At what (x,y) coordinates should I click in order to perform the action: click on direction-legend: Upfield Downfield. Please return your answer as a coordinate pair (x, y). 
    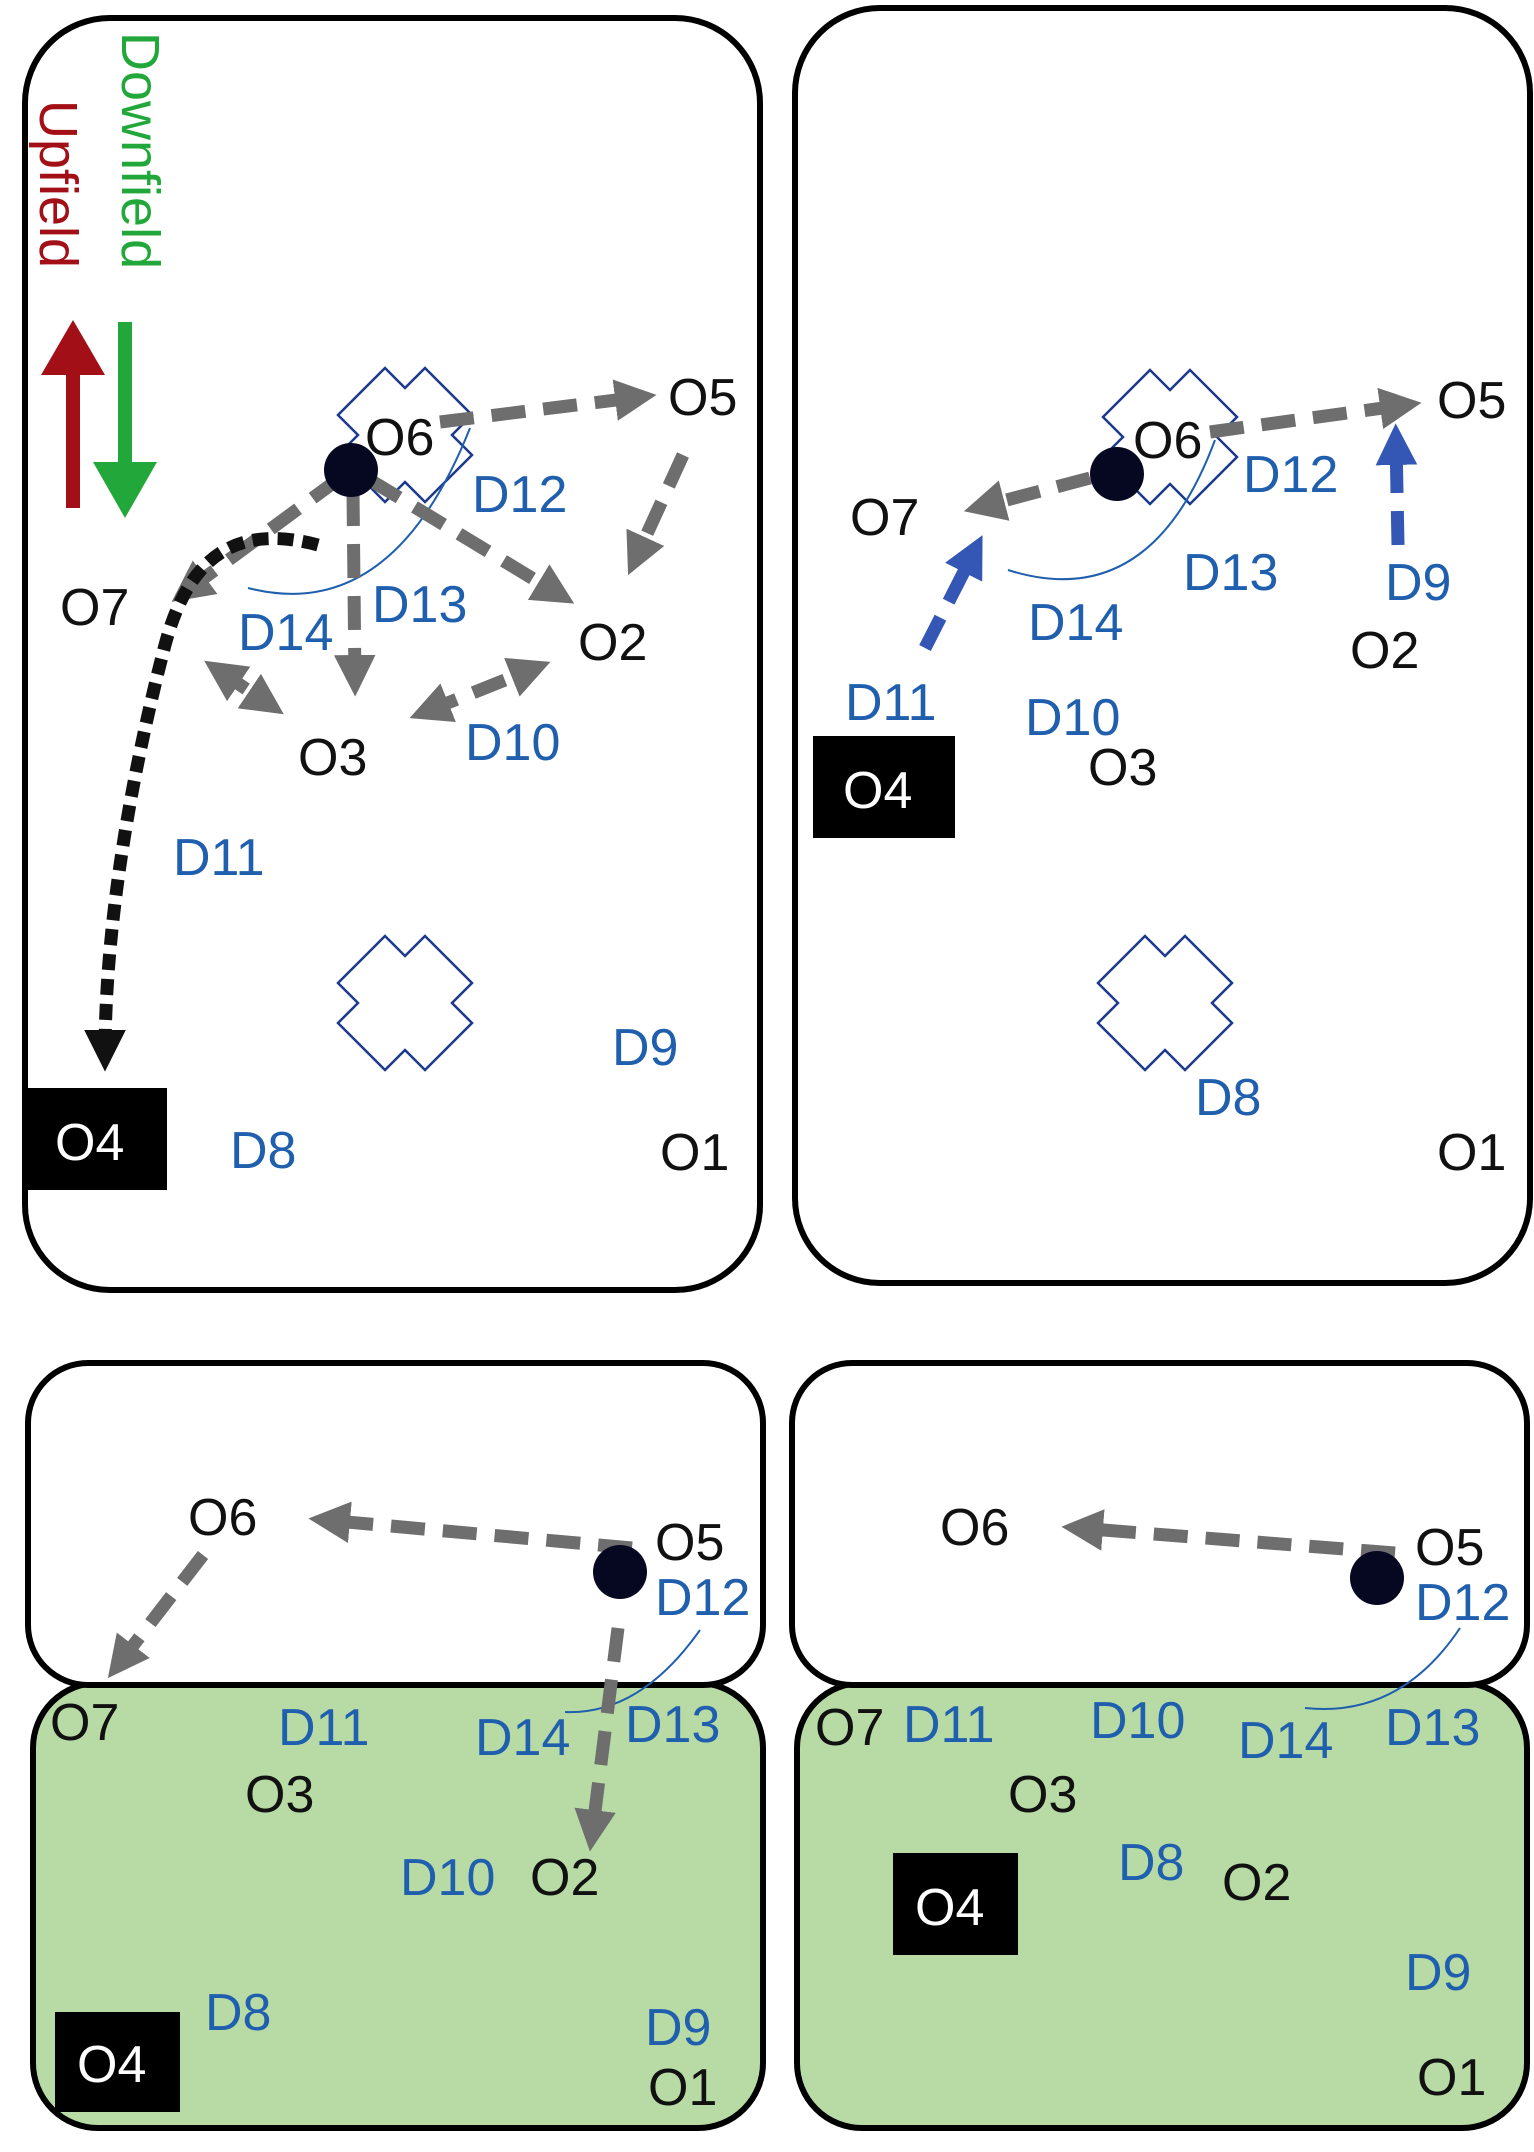
    Looking at the image, I should click on (99, 275).